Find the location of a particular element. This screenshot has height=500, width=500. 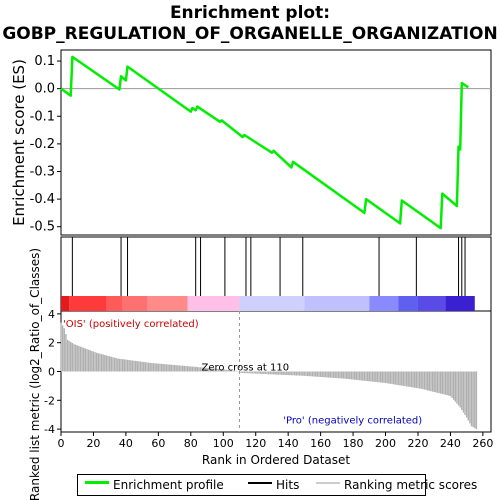

es-ytick-label: -0.4 is located at coordinates (42, 199).